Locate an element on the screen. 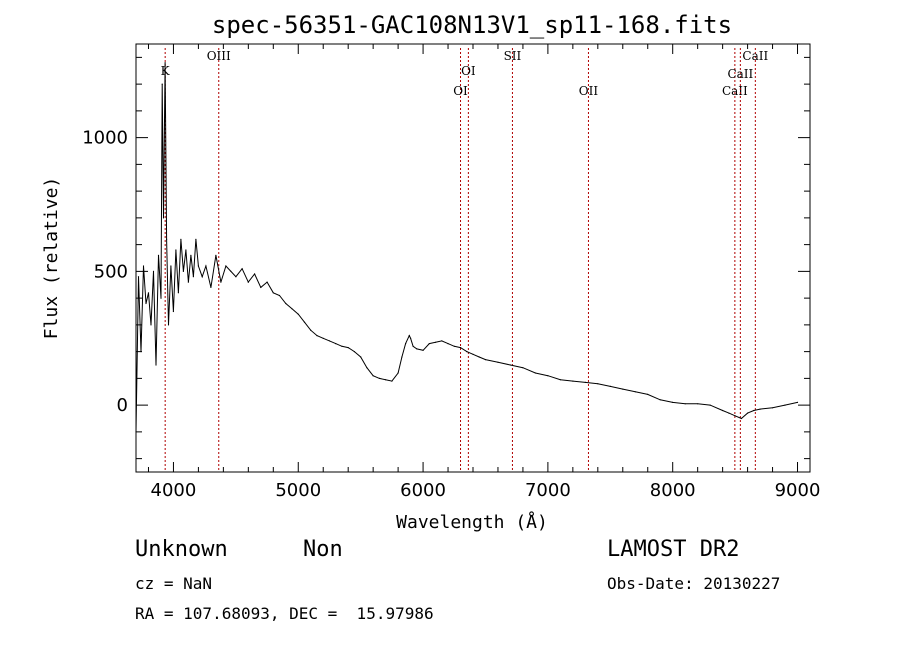 The width and height of the screenshot is (900, 649). y-axis-label: Flux (relative) is located at coordinates (51, 258).